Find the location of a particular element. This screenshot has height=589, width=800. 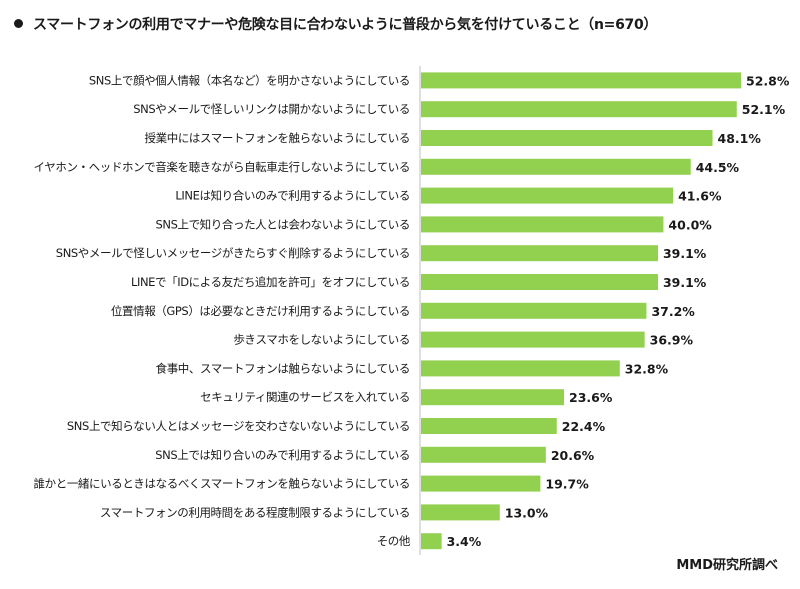

category-label: SNSやメールで怪しいメッセージがきたらすぐ削除するようにしている is located at coordinates (233, 253).